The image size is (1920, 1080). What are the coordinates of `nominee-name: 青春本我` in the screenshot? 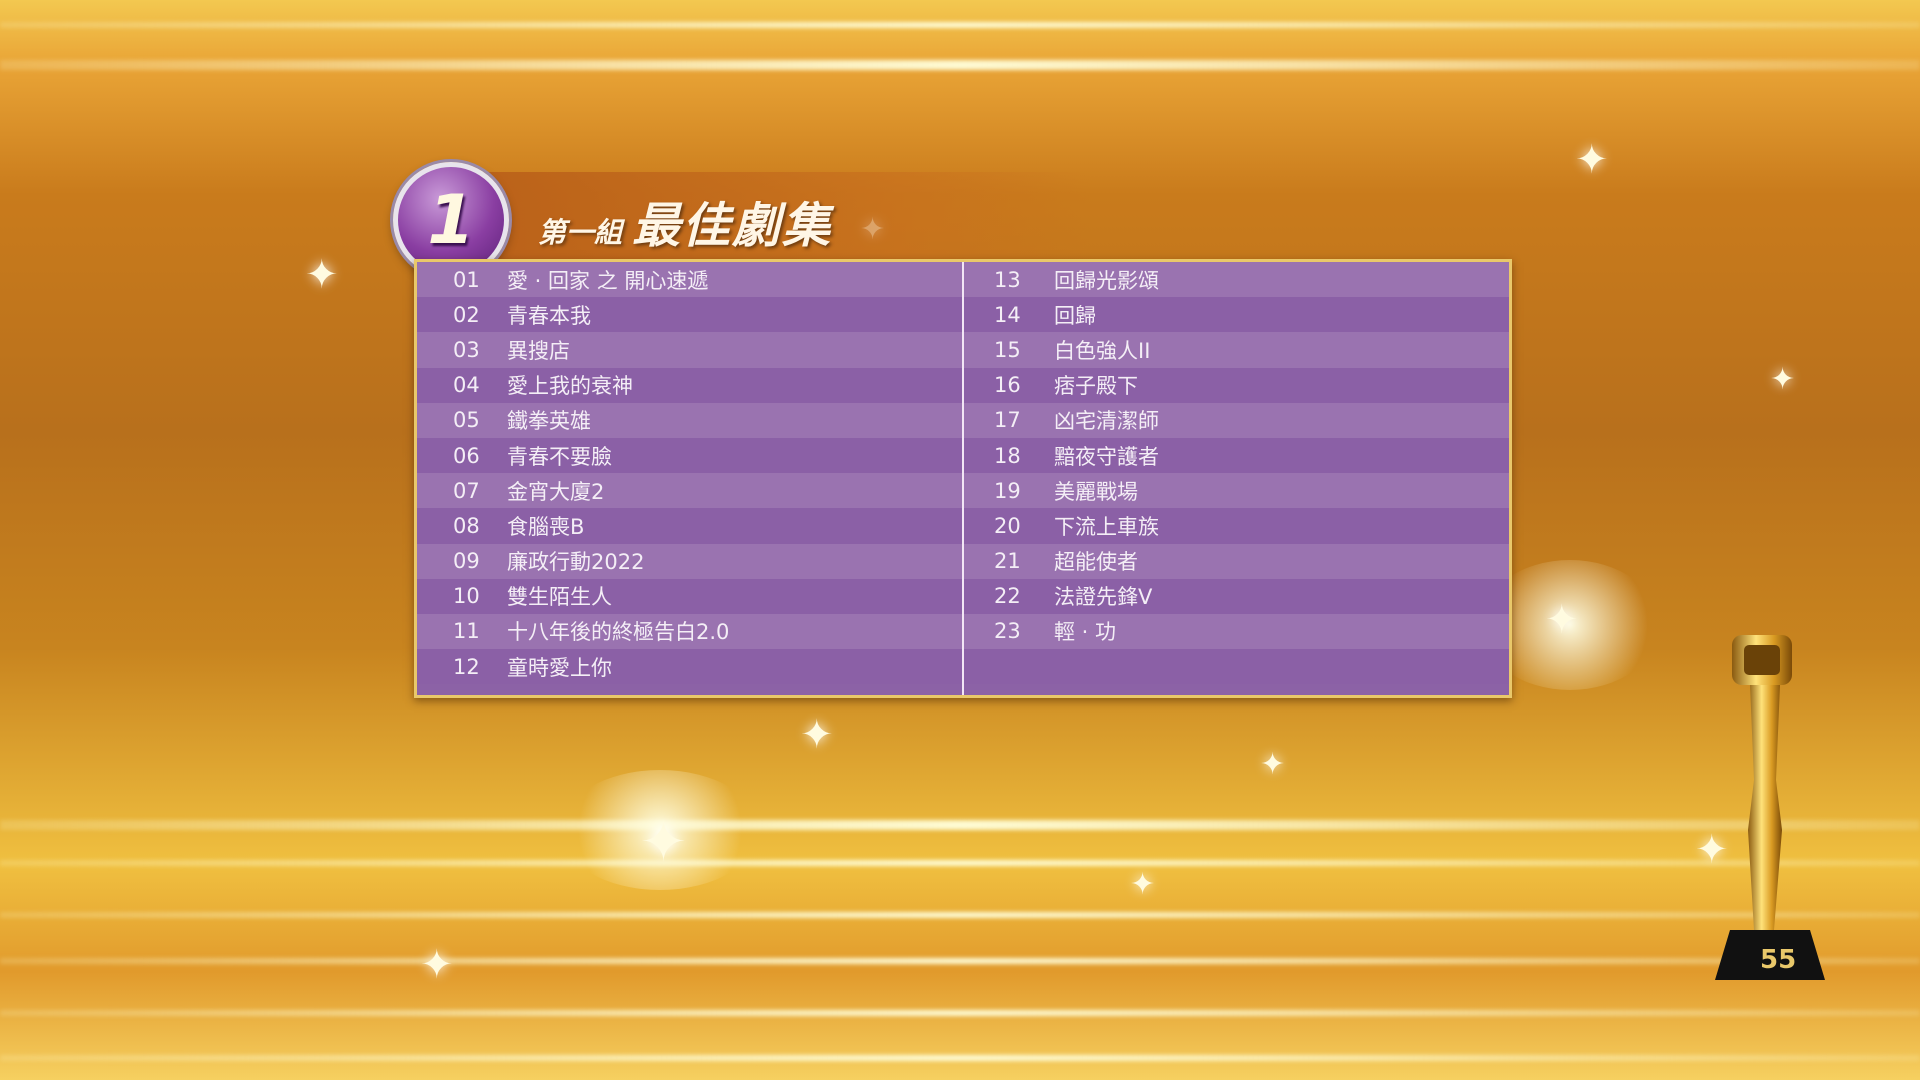 It's located at (549, 315).